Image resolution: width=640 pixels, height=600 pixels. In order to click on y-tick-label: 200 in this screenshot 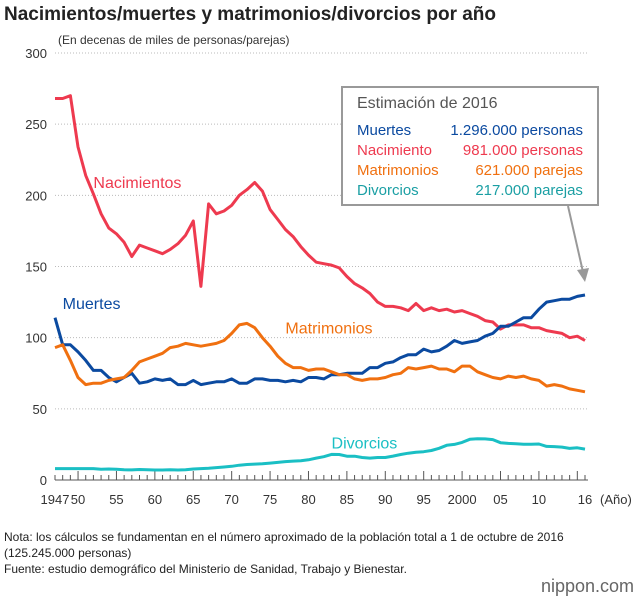, I will do `click(36, 195)`.